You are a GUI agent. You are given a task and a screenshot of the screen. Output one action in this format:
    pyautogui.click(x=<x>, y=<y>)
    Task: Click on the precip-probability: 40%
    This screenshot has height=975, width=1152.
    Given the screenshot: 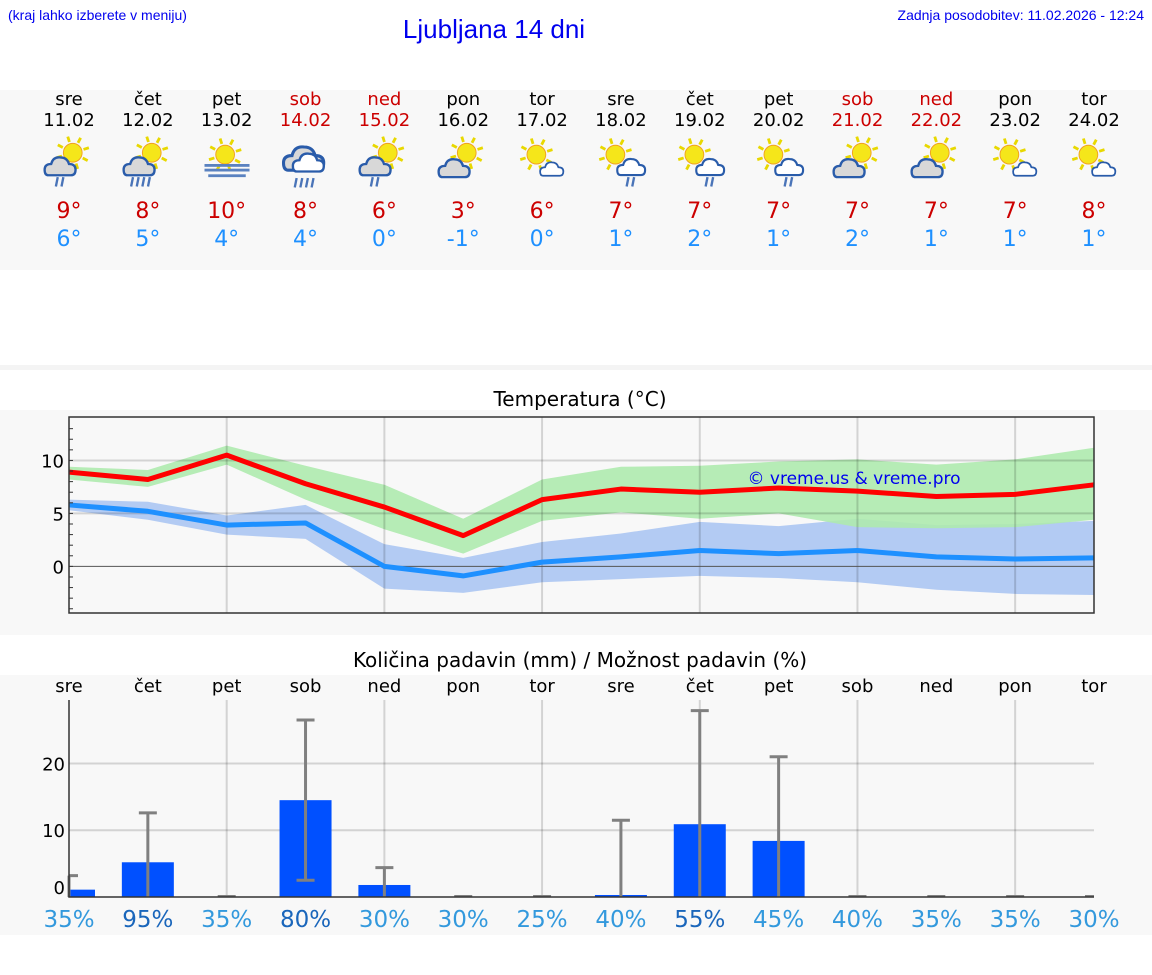 What is the action you would take?
    pyautogui.click(x=620, y=920)
    